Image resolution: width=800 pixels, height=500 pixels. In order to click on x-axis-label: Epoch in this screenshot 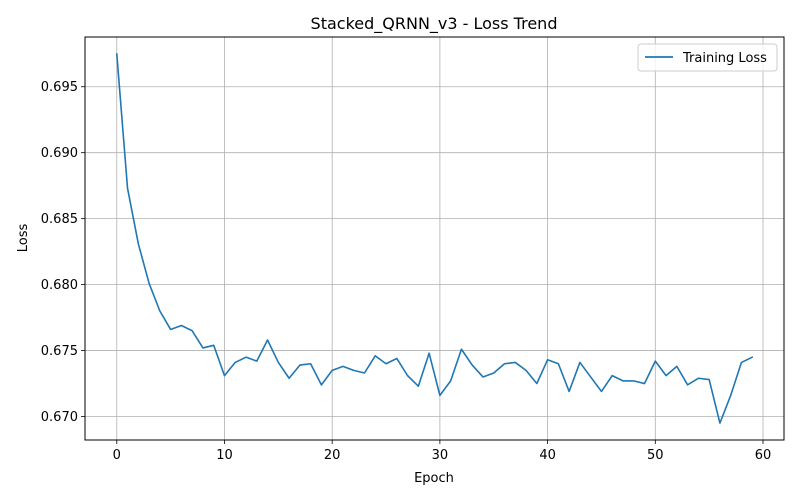, I will do `click(434, 478)`.